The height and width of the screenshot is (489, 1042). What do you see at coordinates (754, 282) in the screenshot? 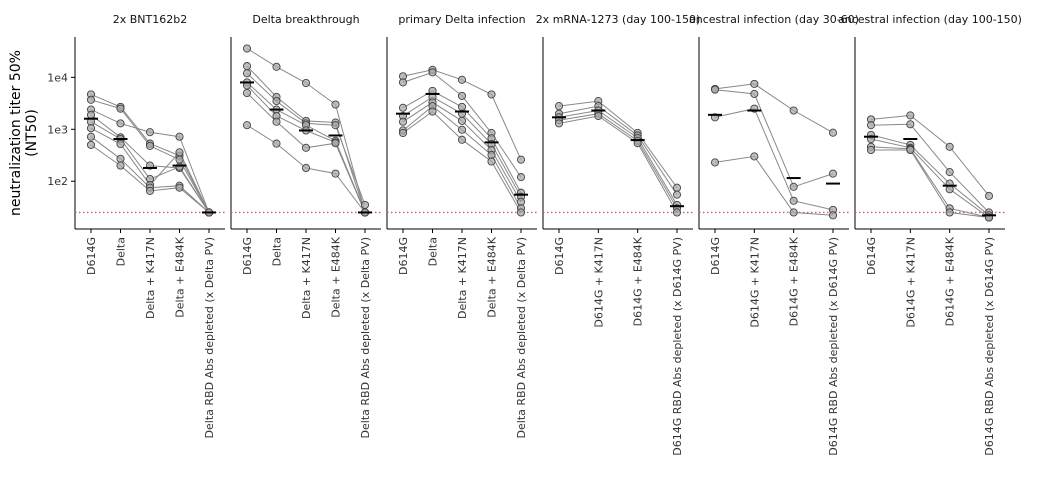
I see `x-tick-label: D614G + K417N` at bounding box center [754, 282].